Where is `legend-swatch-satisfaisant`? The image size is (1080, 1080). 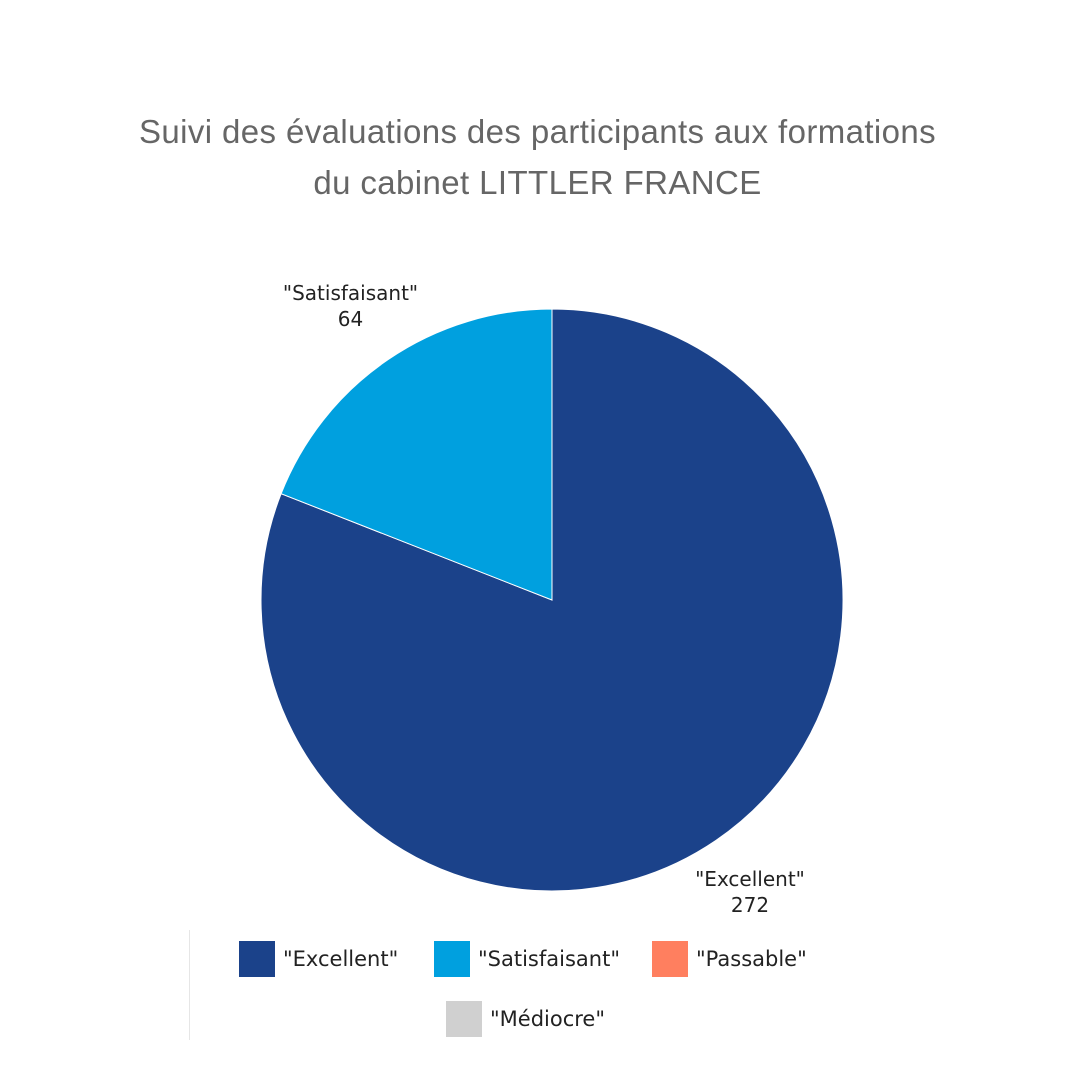 legend-swatch-satisfaisant is located at coordinates (452, 959).